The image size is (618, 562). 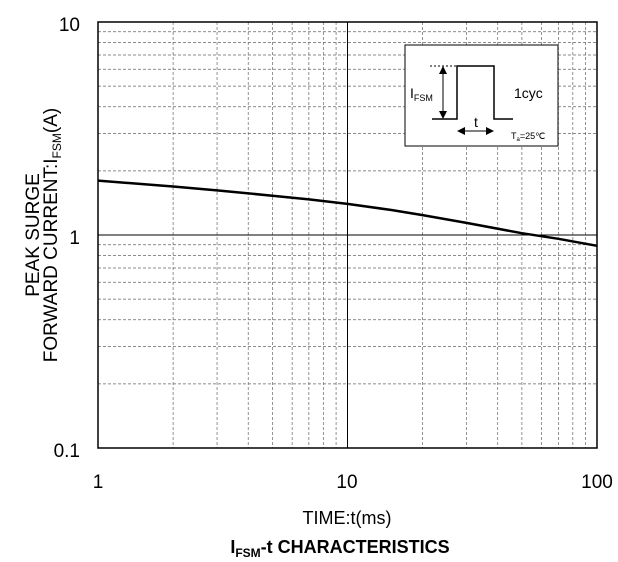 What do you see at coordinates (33, 235) in the screenshot?
I see `y-axis-label-line1: PEAK SURGE` at bounding box center [33, 235].